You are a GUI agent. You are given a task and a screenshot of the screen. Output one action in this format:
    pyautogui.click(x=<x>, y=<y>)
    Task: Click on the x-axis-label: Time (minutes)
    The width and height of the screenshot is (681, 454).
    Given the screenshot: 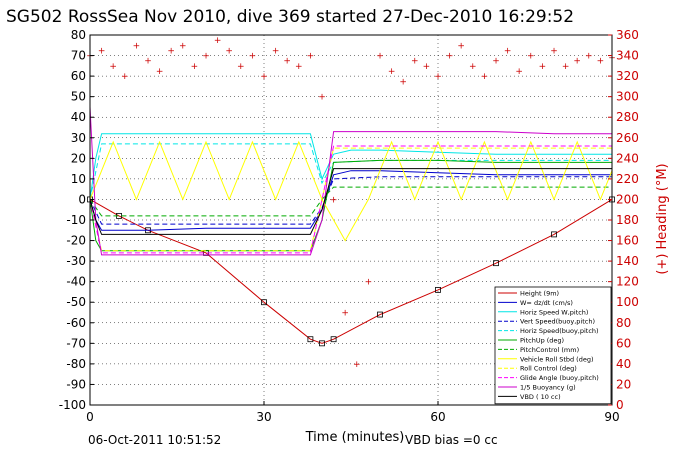 What is the action you would take?
    pyautogui.click(x=355, y=437)
    